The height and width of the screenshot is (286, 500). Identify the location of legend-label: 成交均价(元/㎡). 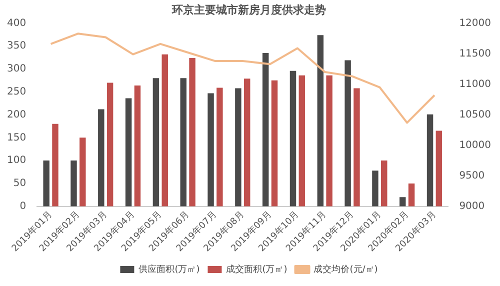
(346, 269).